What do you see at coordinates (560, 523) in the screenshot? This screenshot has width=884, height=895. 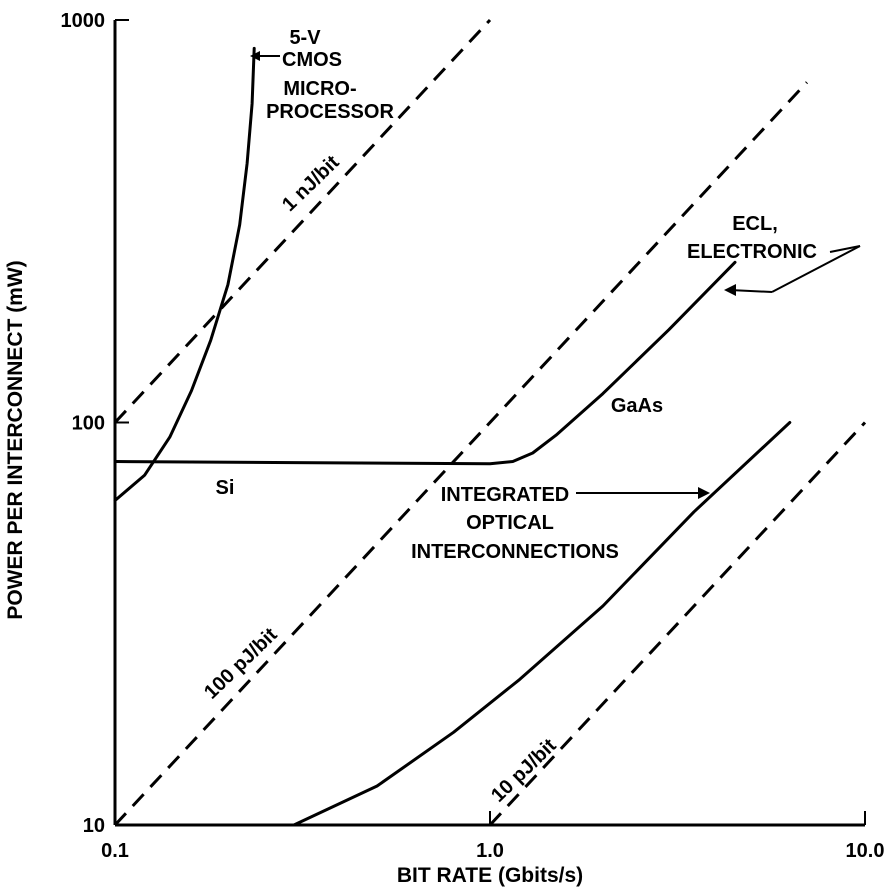 I see `optical-annotation: INTEGRATED OPTICAL INTERCONNECTIONS` at bounding box center [560, 523].